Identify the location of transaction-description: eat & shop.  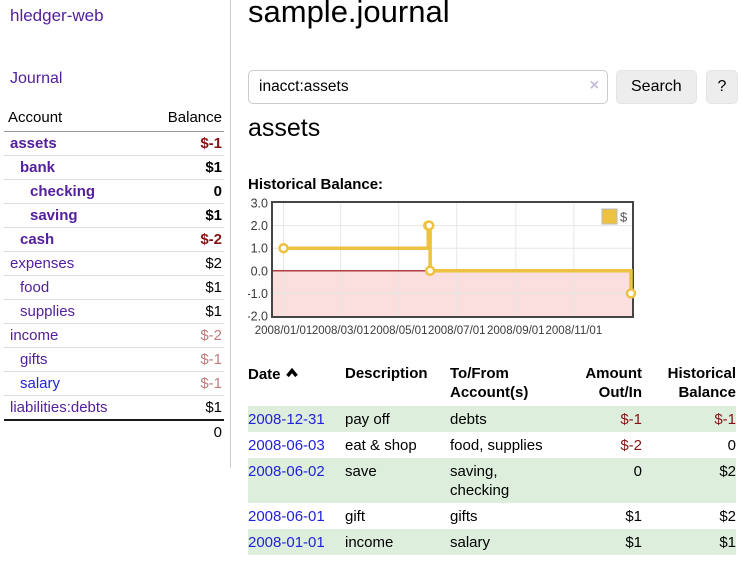
(381, 445).